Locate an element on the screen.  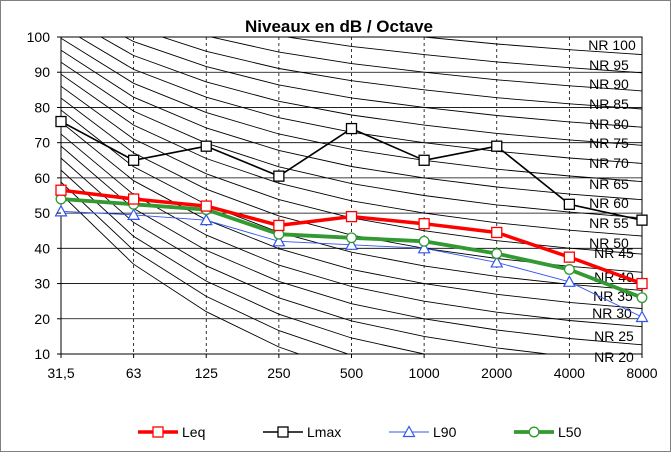
x-tick-label: 500 is located at coordinates (352, 373).